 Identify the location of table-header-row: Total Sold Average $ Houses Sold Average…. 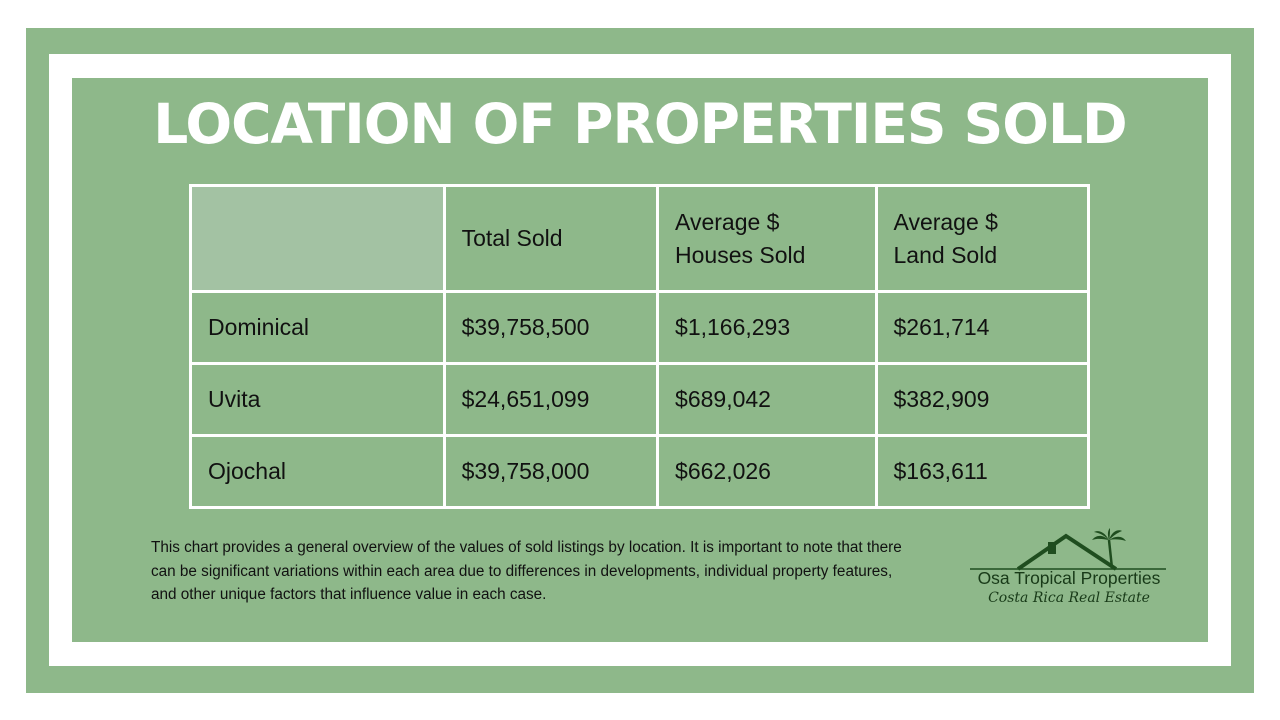
(640, 238).